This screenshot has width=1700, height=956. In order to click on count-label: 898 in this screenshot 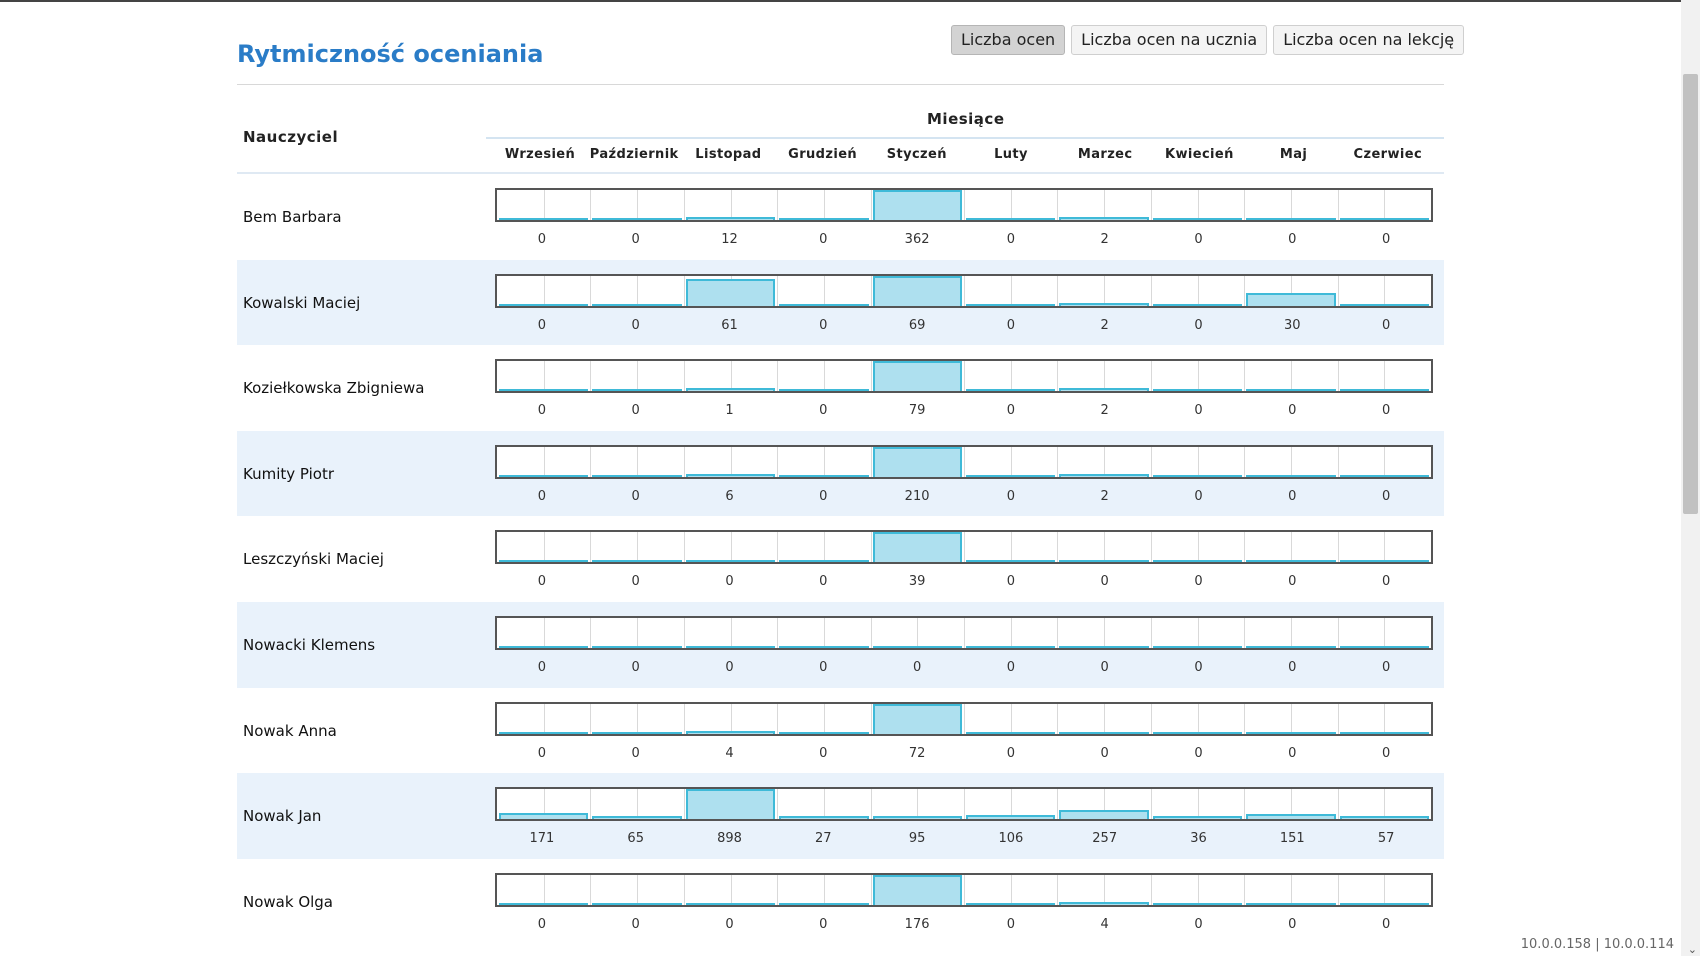, I will do `click(729, 839)`.